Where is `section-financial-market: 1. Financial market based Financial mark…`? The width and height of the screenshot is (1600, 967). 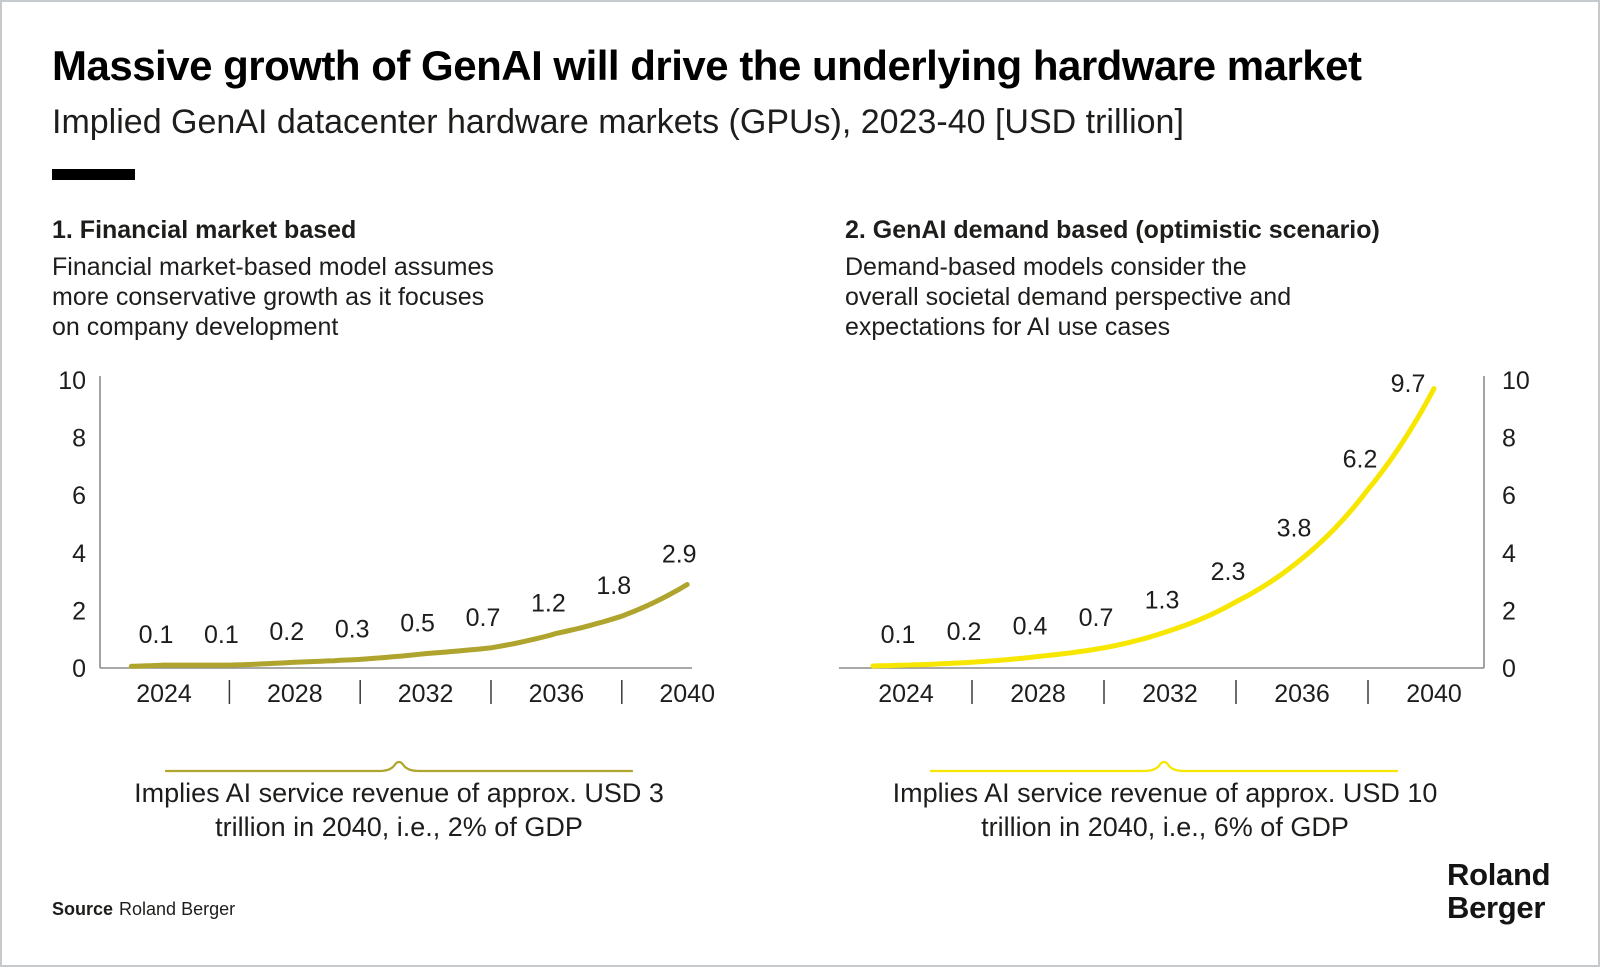 section-financial-market: 1. Financial market based Financial mark… is located at coordinates (362, 279).